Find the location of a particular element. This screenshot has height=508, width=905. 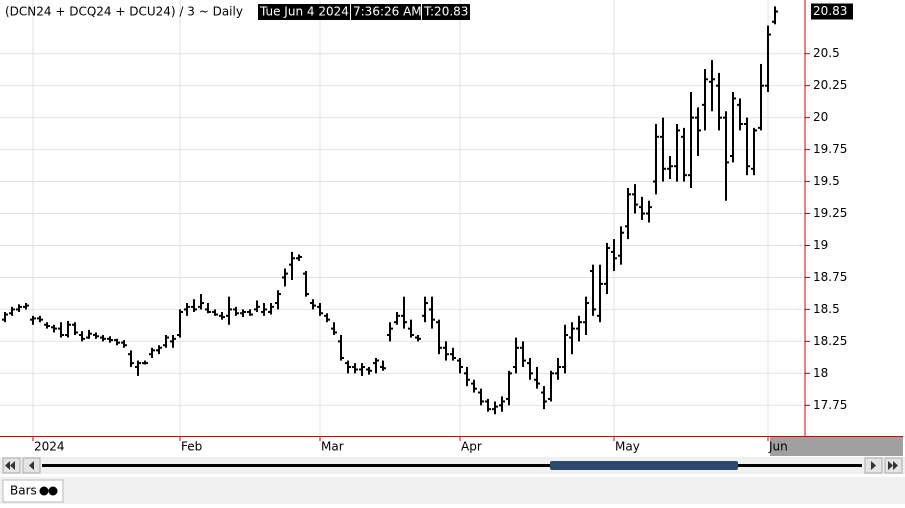

tab is located at coordinates (33, 491).